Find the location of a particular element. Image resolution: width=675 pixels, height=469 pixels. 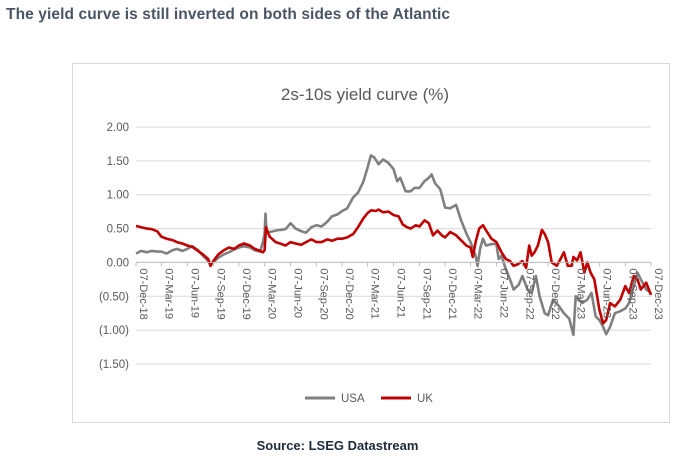

x-tick-label: 07-Sep-21 is located at coordinates (426, 293).